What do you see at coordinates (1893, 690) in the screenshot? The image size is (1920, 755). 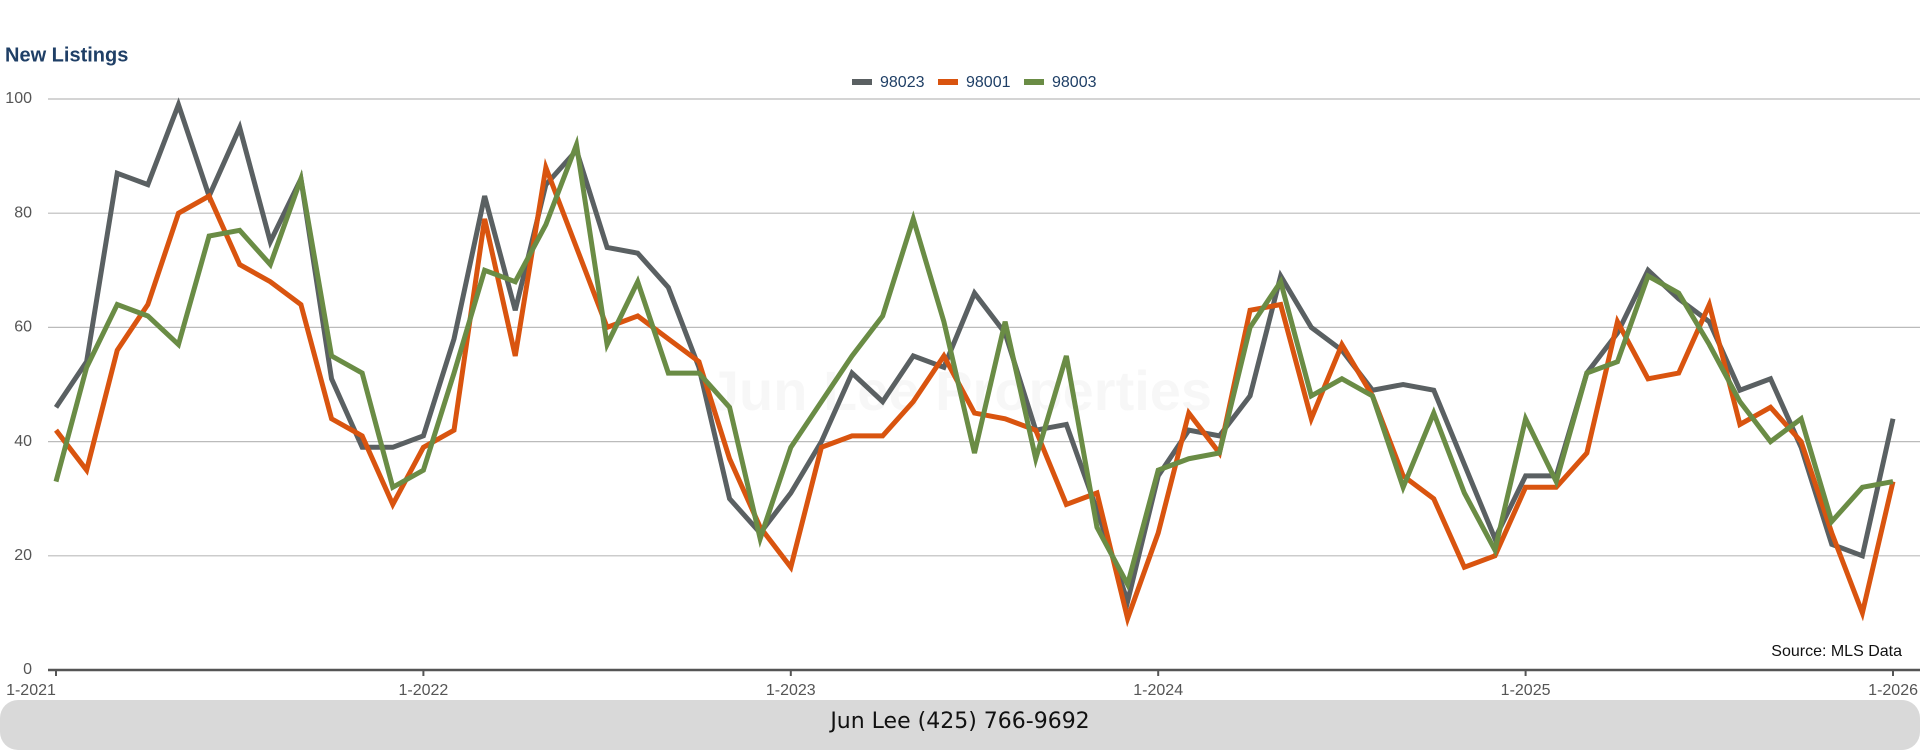 I see `x-tick-label: 1-2026` at bounding box center [1893, 690].